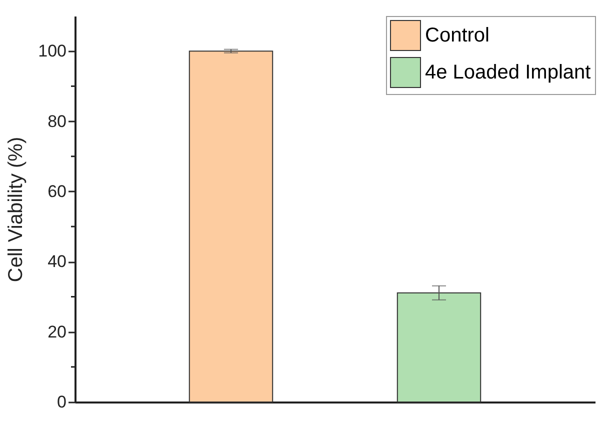  What do you see at coordinates (57, 121) in the screenshot?
I see `y-tick-label: 80` at bounding box center [57, 121].